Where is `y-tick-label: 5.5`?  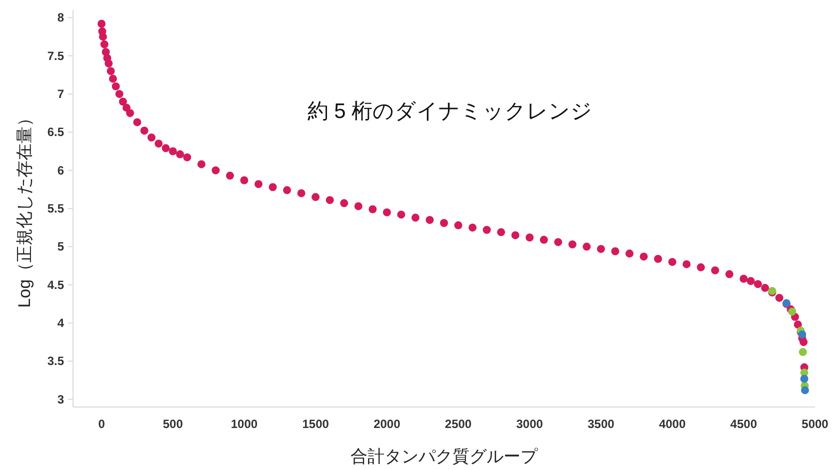
y-tick-label: 5.5 is located at coordinates (55, 209).